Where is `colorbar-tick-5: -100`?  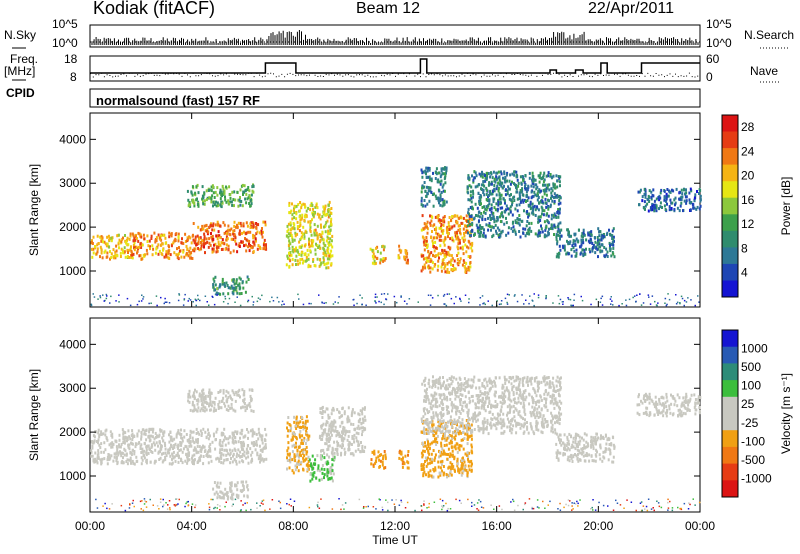
colorbar-tick-5: -100 is located at coordinates (753, 441).